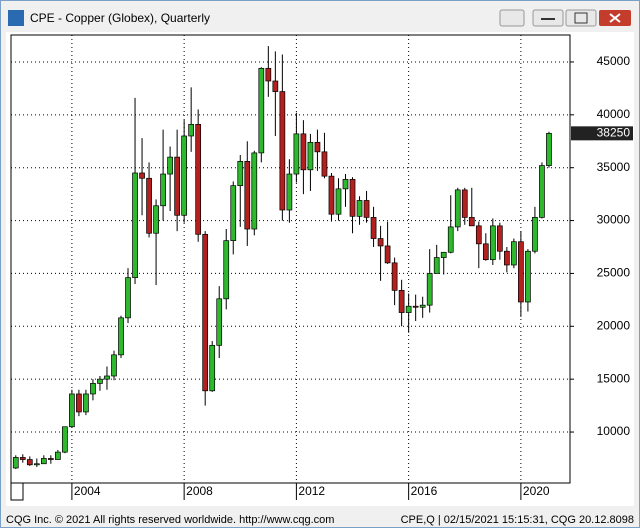 The width and height of the screenshot is (640, 528). What do you see at coordinates (614, 61) in the screenshot?
I see `y-tick-label: 45000` at bounding box center [614, 61].